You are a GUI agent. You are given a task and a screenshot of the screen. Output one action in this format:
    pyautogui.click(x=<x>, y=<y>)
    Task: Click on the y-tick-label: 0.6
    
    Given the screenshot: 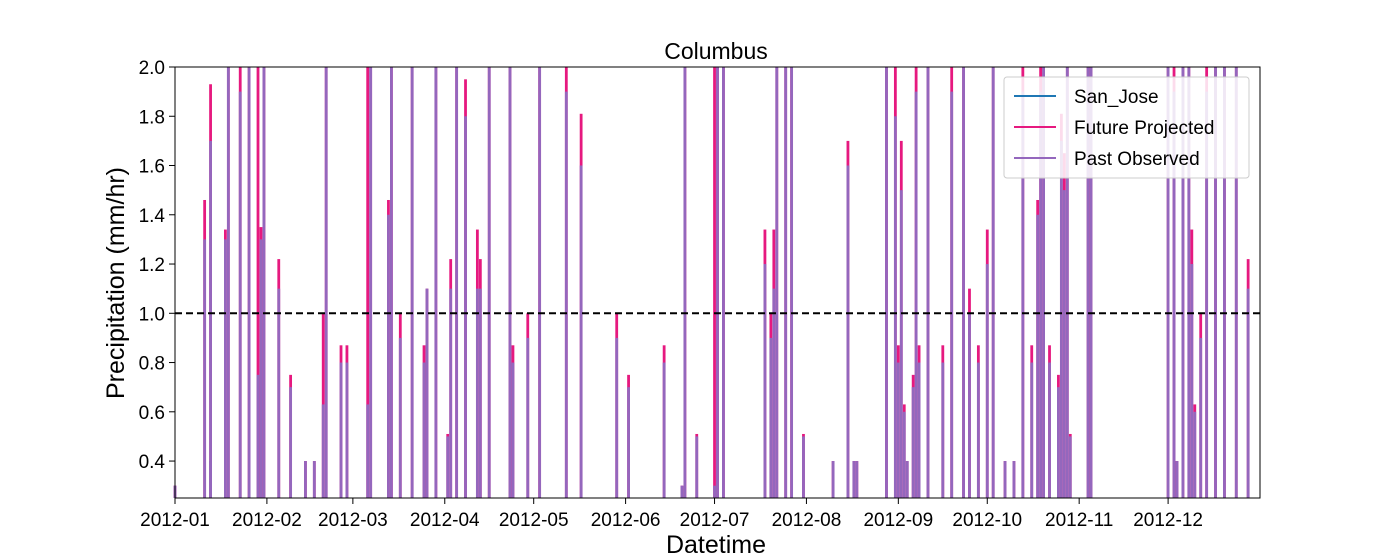 What is the action you would take?
    pyautogui.click(x=152, y=413)
    